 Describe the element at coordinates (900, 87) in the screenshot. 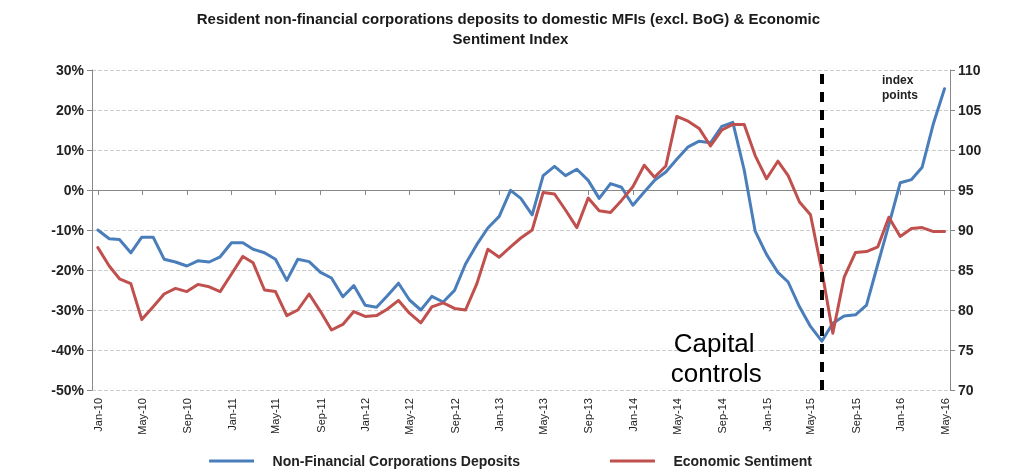

I see `y2-axis-title: index points` at that location.